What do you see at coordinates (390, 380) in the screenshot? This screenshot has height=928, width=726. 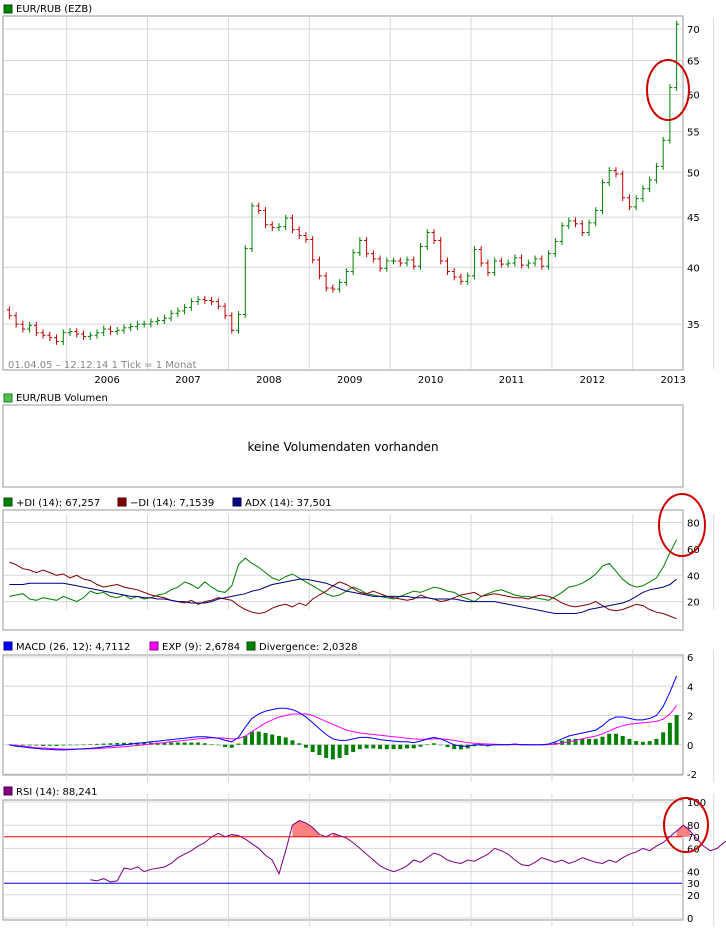 I see `price-x-axis: 200620072008200920102011201220132014` at bounding box center [390, 380].